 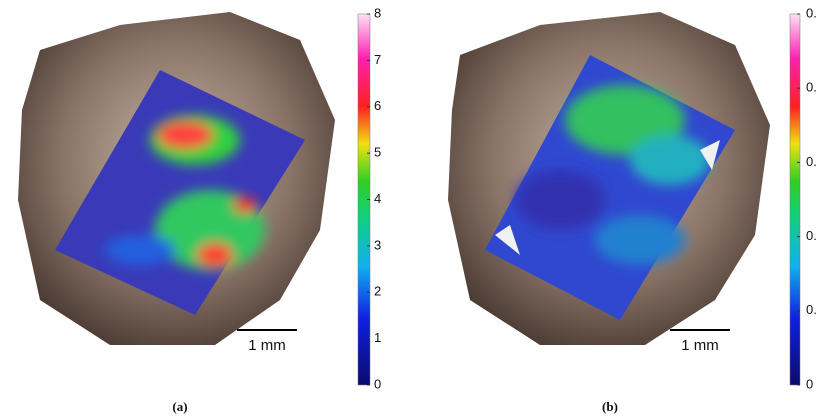 I want to click on colorbar-tick-label: 6, so click(x=377, y=105).